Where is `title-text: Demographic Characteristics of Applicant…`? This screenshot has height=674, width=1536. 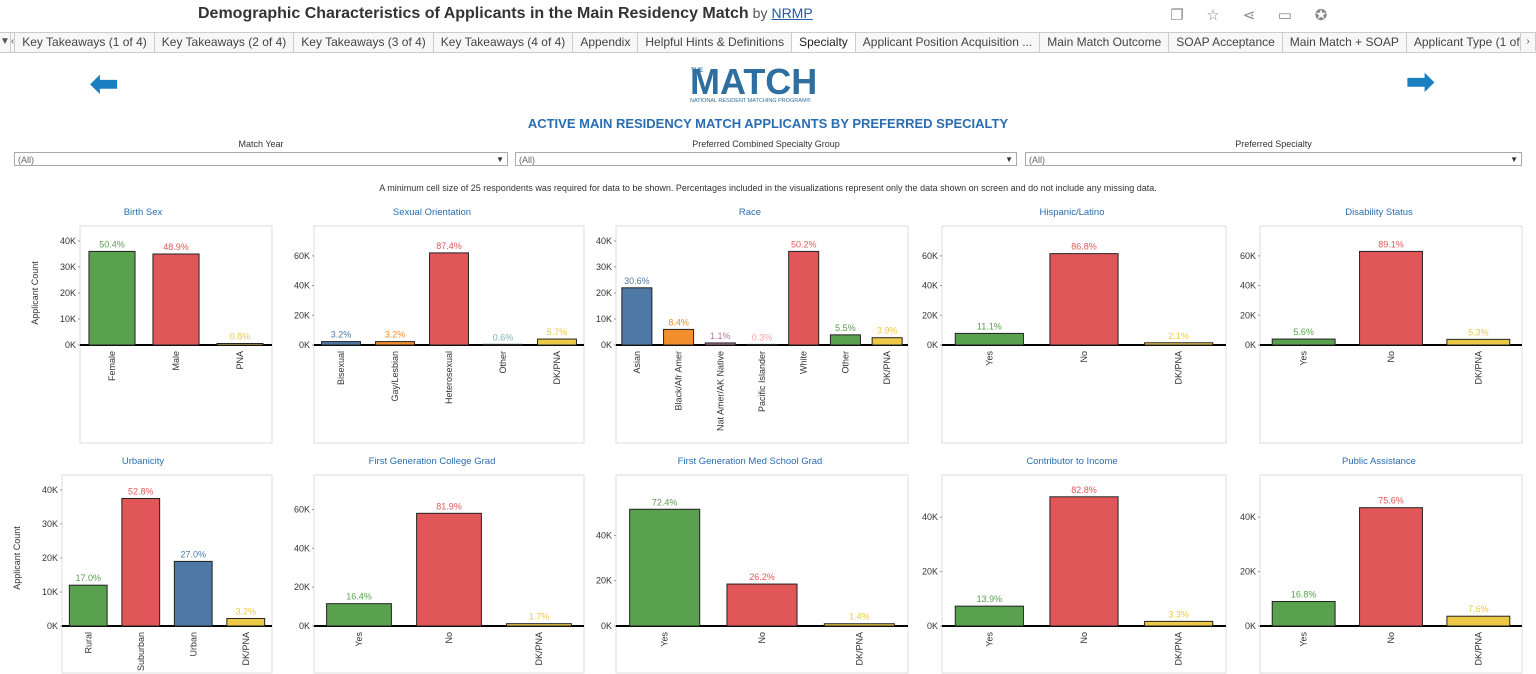 title-text: Demographic Characteristics of Applicant… is located at coordinates (473, 13).